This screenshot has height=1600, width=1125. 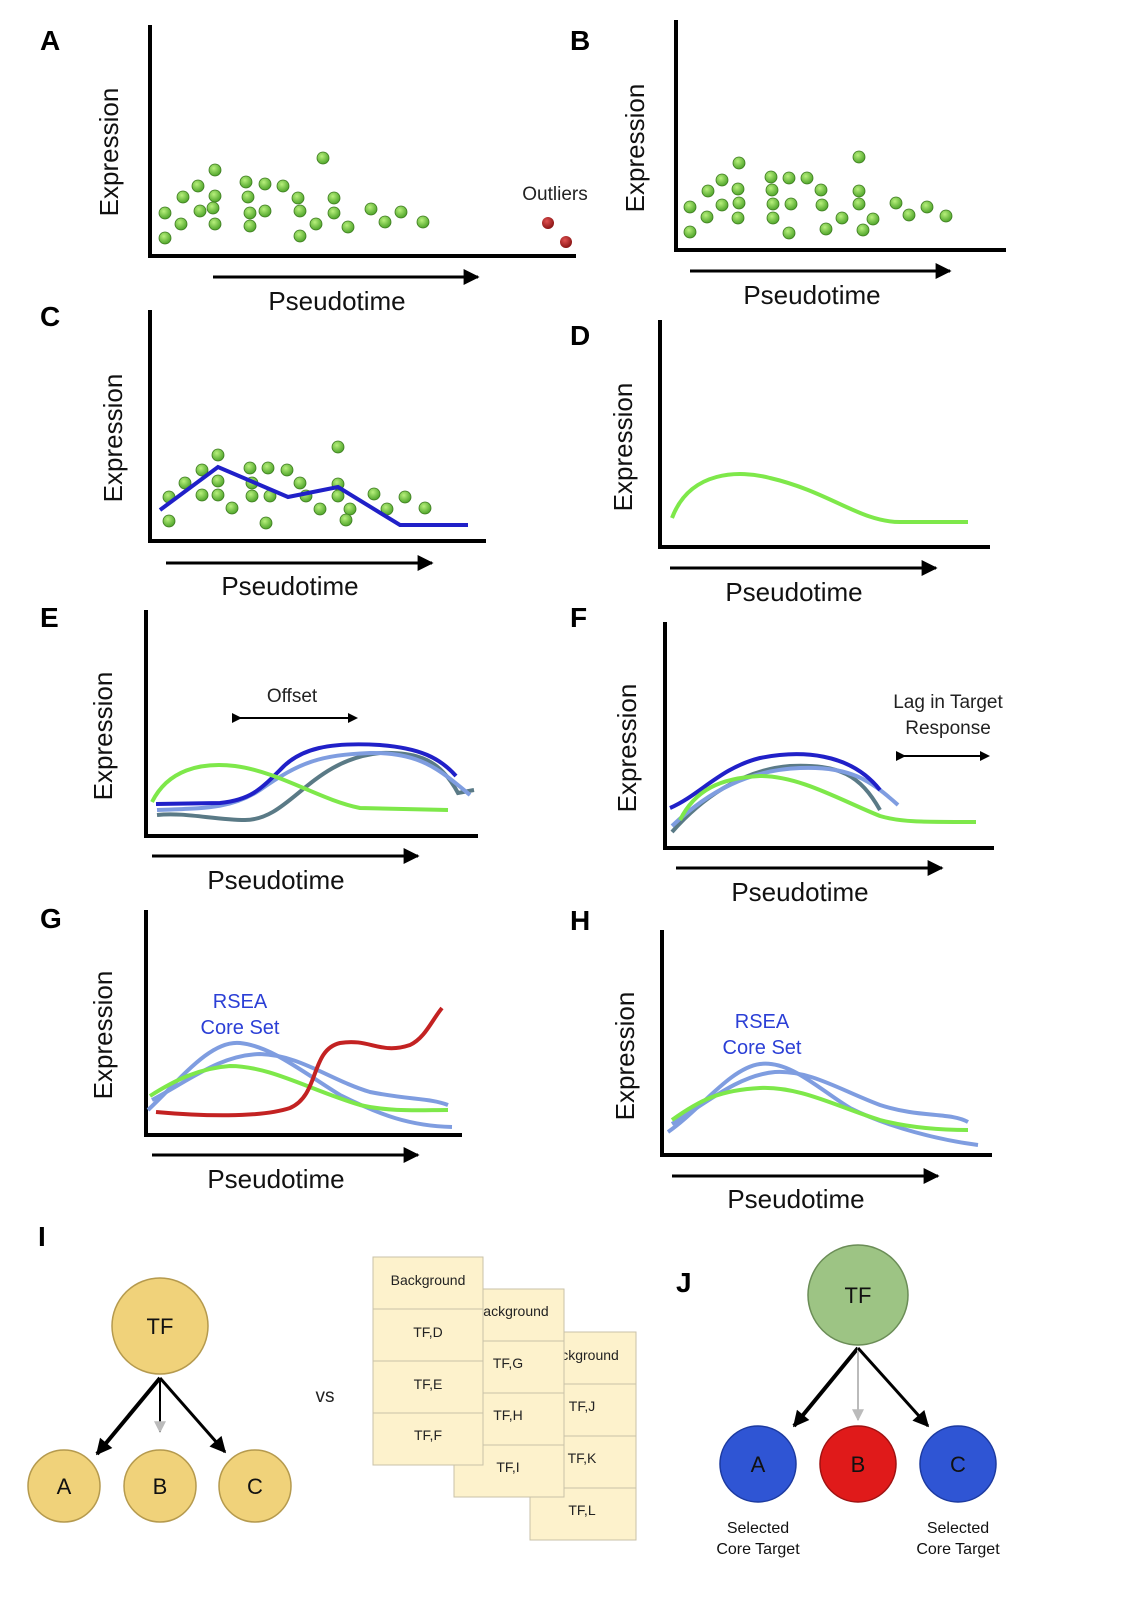 I want to click on card-2-row: TF,G, so click(x=508, y=1363).